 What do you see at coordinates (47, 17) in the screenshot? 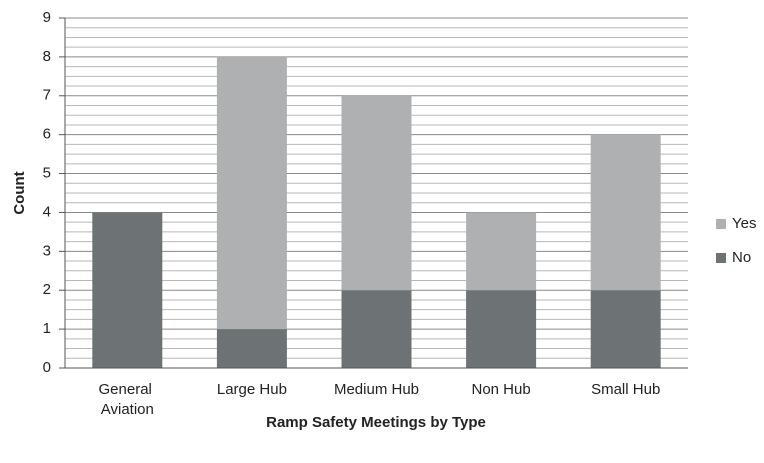
I see `y-tick-label: 9` at bounding box center [47, 17].